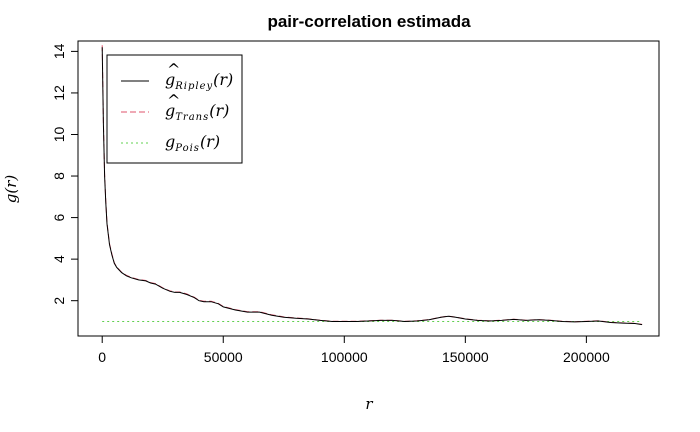 The width and height of the screenshot is (700, 432). Describe the element at coordinates (59, 259) in the screenshot. I see `y-tick-label: 4` at that location.